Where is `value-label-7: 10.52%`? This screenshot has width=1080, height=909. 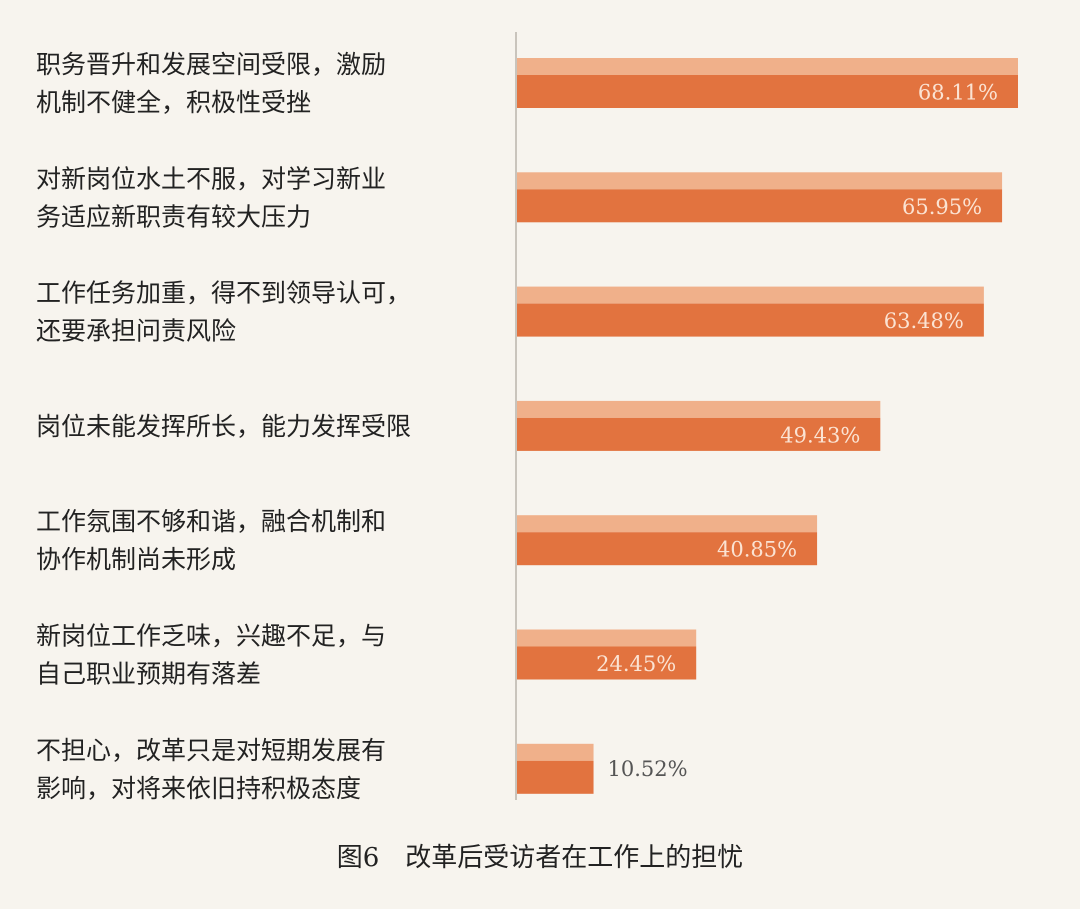 value-label-7: 10.52% is located at coordinates (648, 769).